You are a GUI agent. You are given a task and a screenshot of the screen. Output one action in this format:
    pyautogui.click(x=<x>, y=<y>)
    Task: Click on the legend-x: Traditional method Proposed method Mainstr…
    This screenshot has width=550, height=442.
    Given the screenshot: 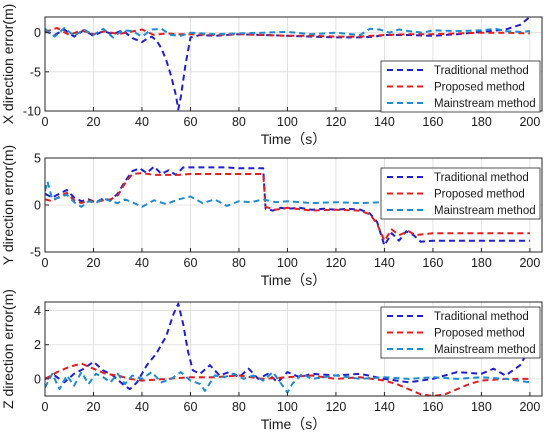 What is the action you would take?
    pyautogui.click(x=460, y=86)
    